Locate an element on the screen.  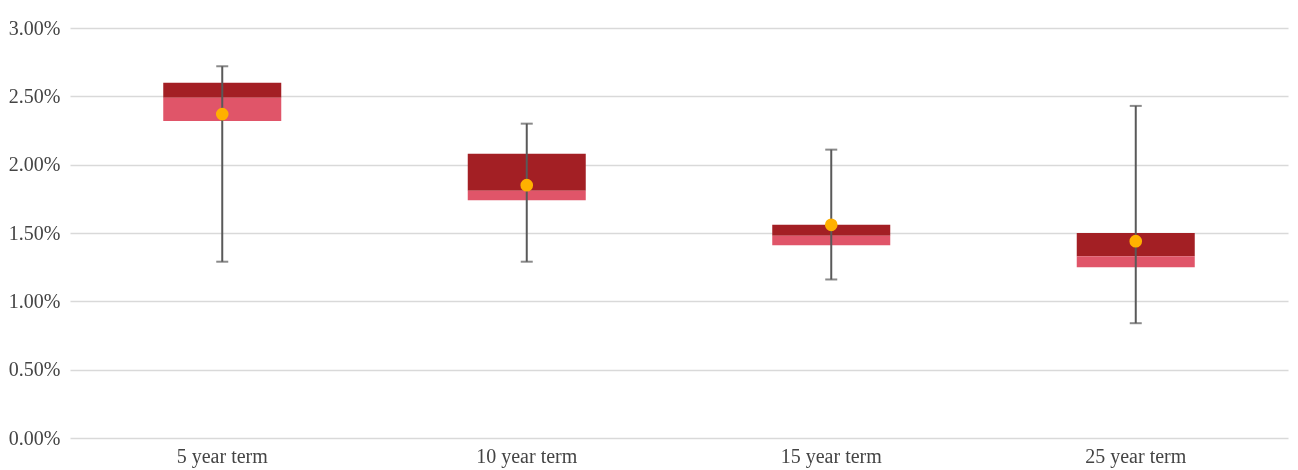
y-tick-label: 2.50% is located at coordinates (34, 95).